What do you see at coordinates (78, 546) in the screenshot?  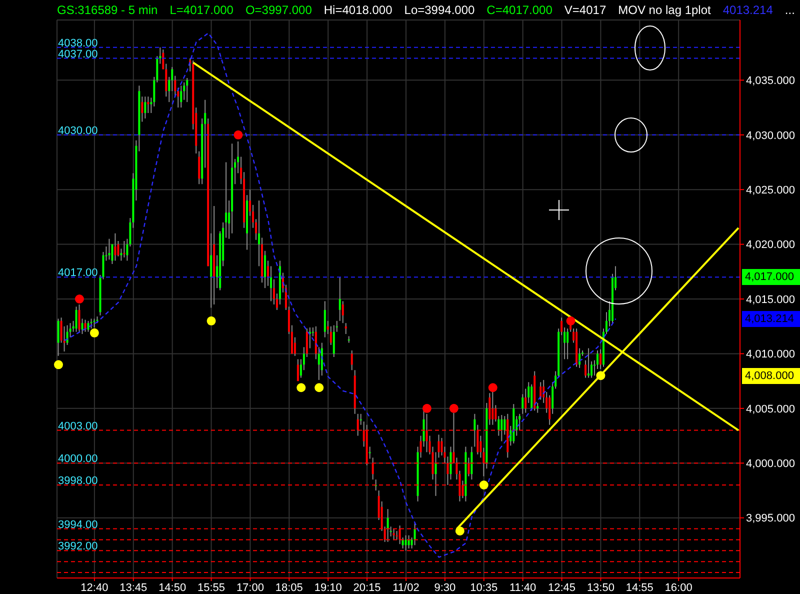 I see `ref-line-label: 3992.00` at bounding box center [78, 546].